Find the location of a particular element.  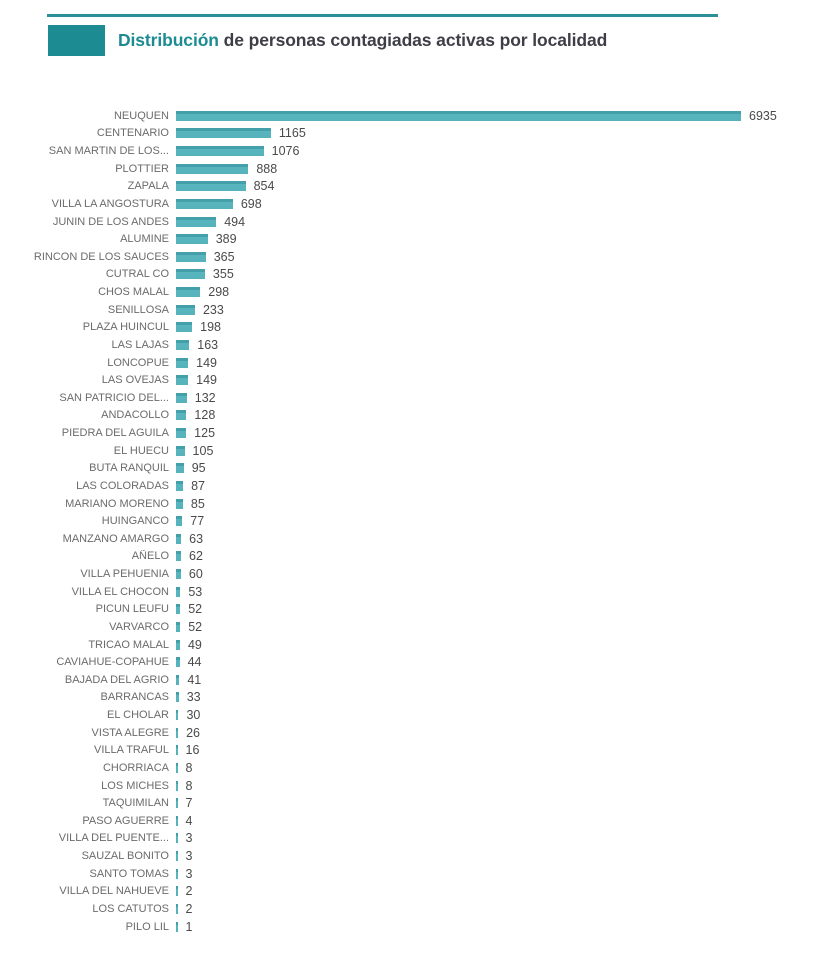

bar-row: PLOTTIER 888 is located at coordinates (410, 169).